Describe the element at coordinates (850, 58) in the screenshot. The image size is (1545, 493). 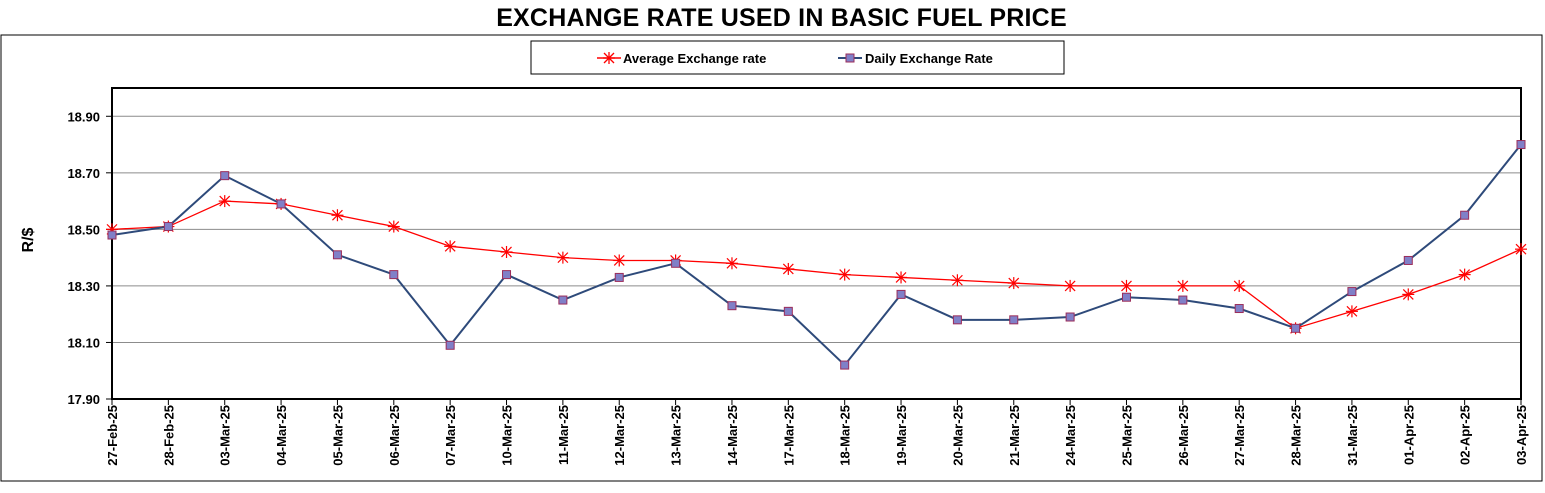
I see `legend-marker-daily` at that location.